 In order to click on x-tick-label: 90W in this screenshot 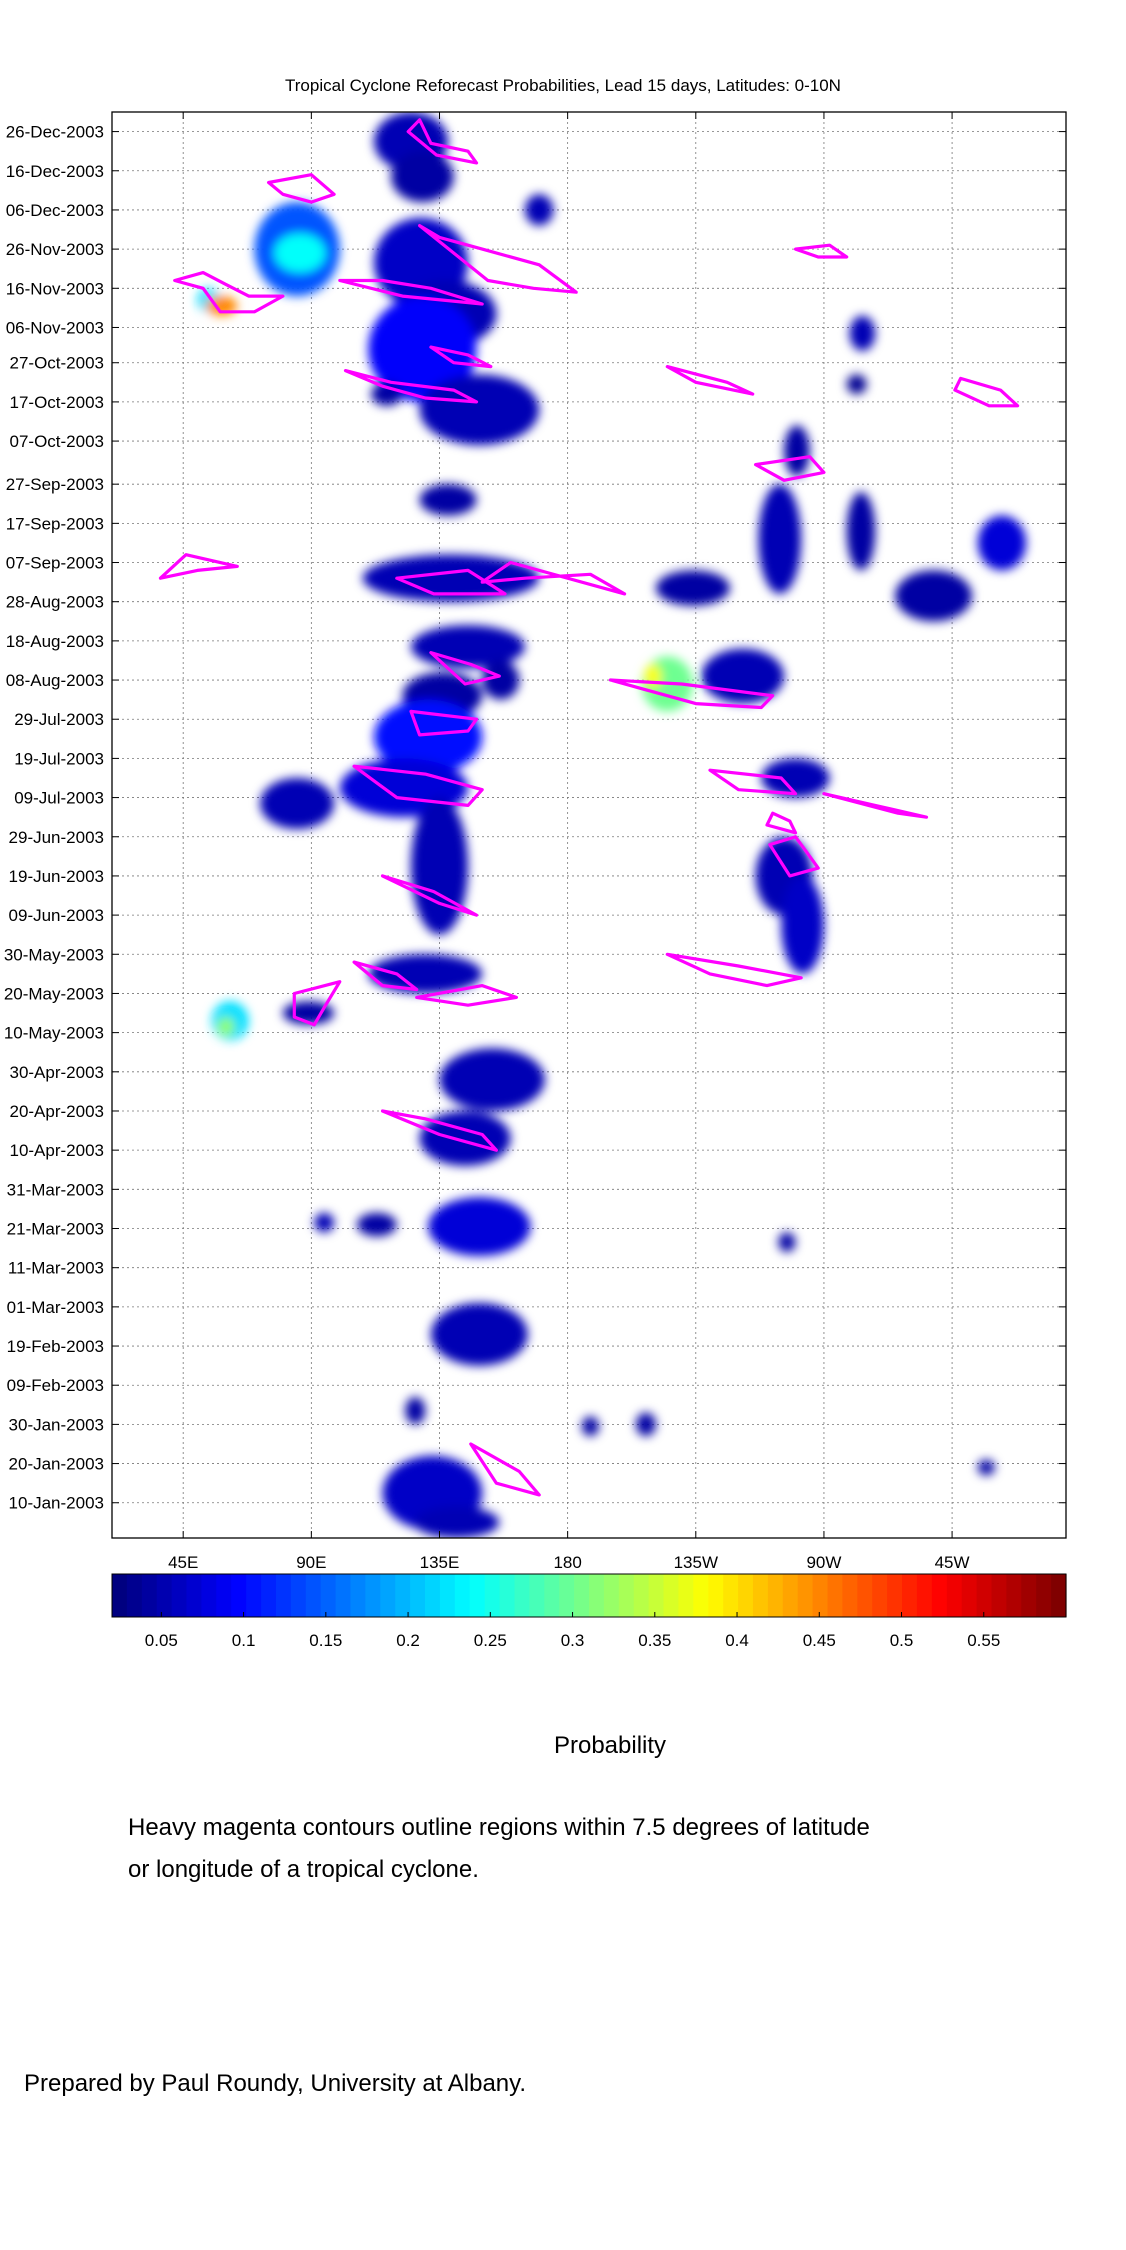, I will do `click(823, 1562)`.